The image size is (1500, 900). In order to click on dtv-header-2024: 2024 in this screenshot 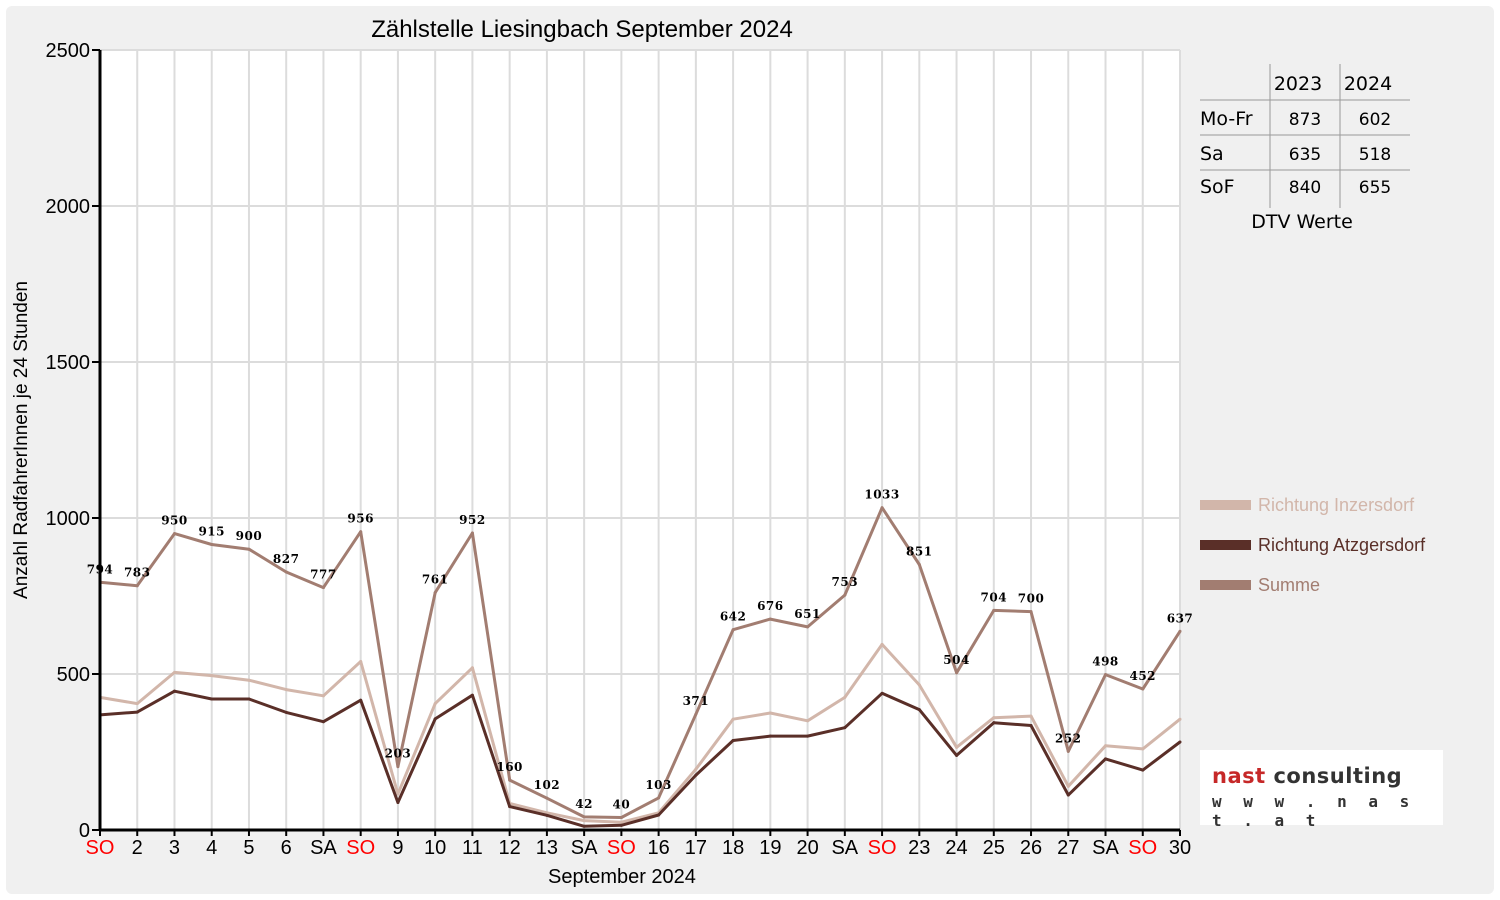, I will do `click(1368, 84)`.